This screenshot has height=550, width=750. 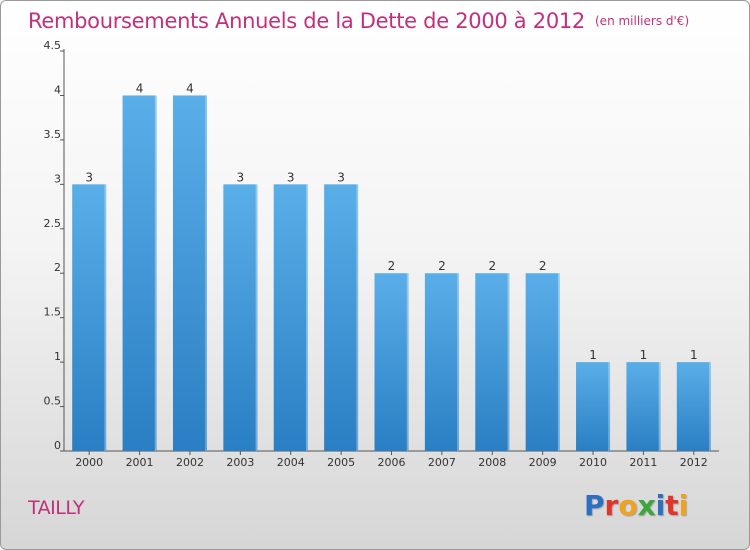 I want to click on y-tick-label: 0.5, so click(x=53, y=401).